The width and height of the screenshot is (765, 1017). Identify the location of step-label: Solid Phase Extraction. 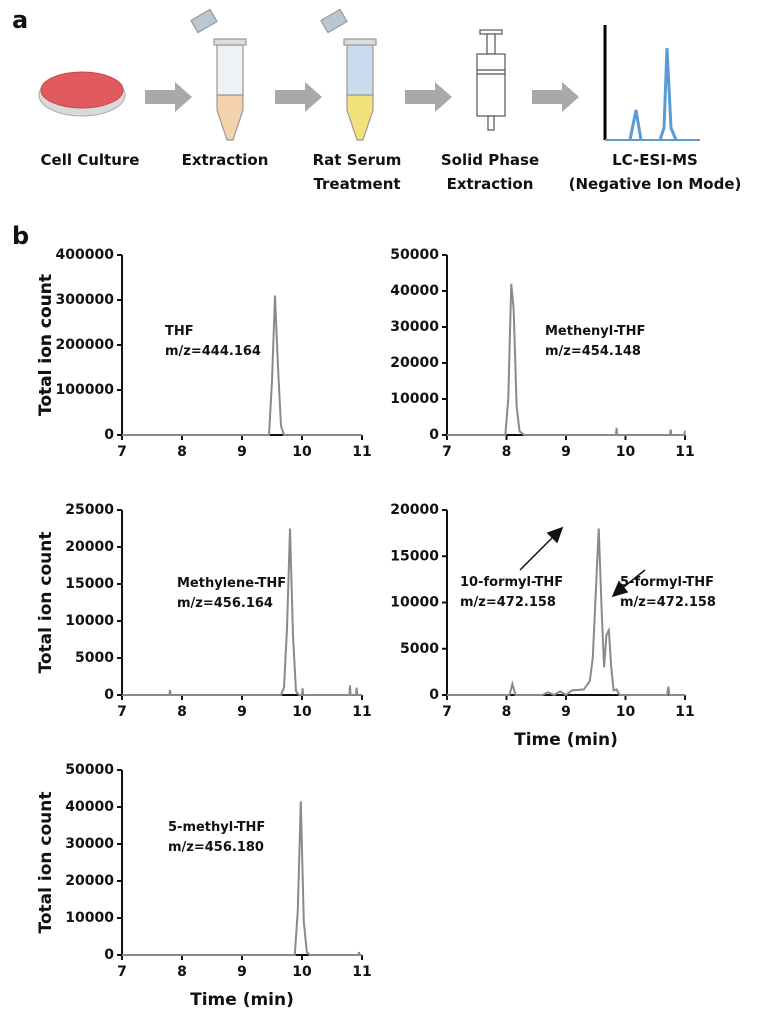
(490, 172).